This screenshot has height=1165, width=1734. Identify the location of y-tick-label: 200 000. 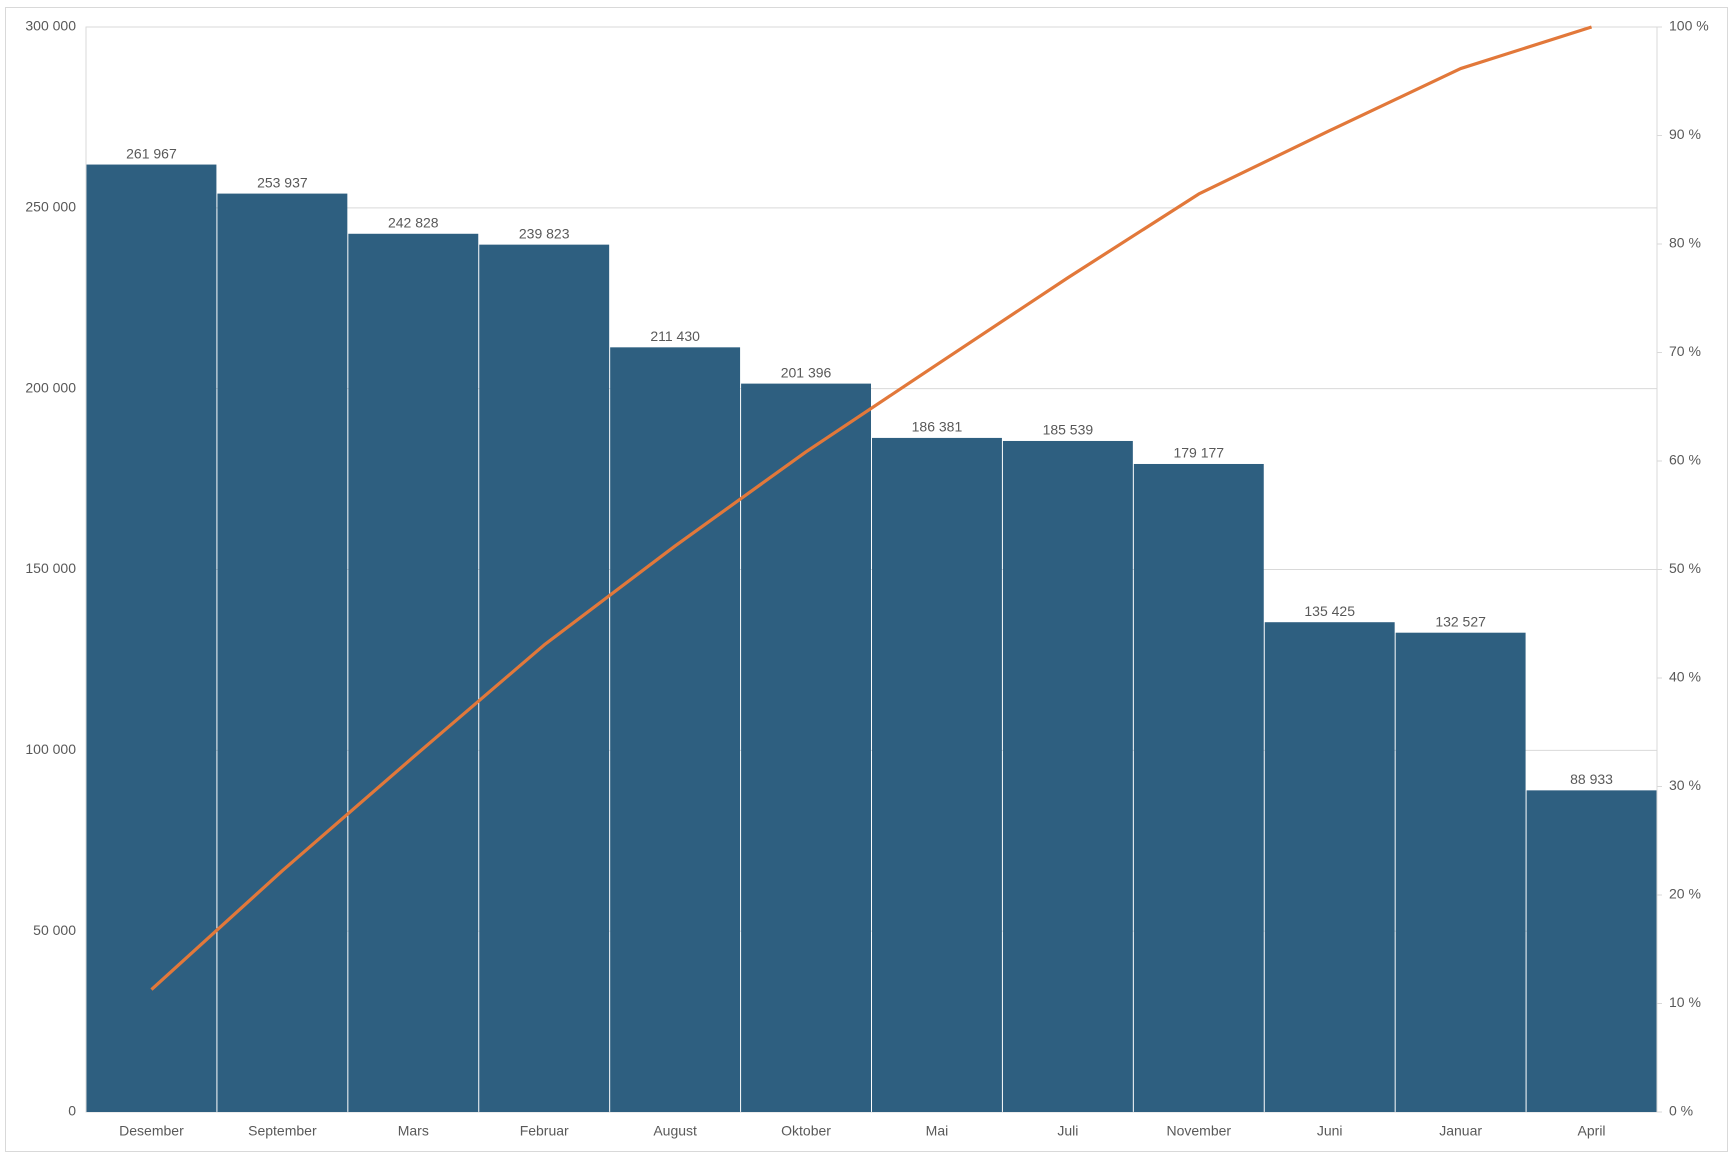
(50, 387).